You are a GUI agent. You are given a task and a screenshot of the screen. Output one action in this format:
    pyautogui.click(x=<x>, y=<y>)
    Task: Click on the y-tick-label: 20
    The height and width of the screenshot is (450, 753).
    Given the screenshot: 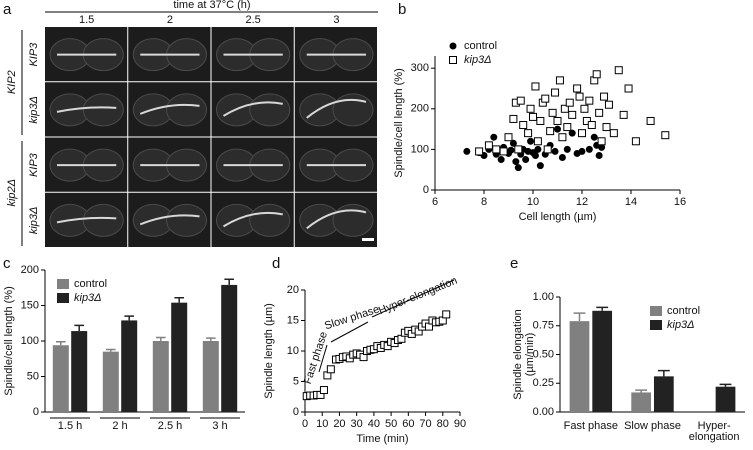 What is the action you would take?
    pyautogui.click(x=293, y=290)
    